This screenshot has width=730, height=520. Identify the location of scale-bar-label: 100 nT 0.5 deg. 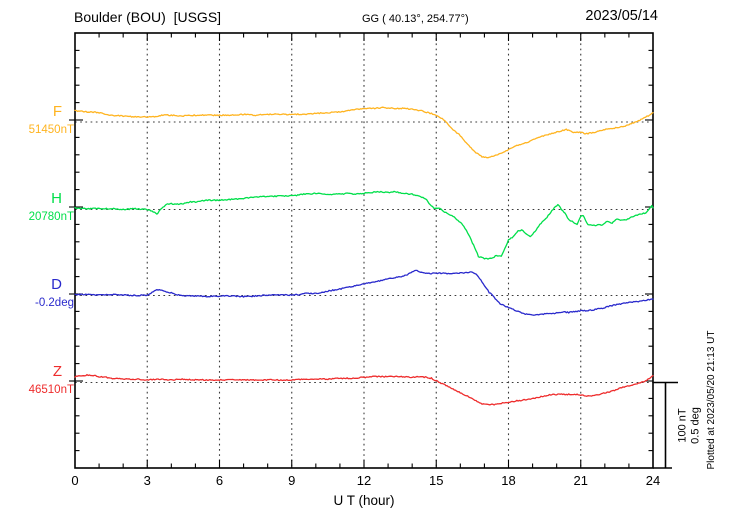
(690, 426).